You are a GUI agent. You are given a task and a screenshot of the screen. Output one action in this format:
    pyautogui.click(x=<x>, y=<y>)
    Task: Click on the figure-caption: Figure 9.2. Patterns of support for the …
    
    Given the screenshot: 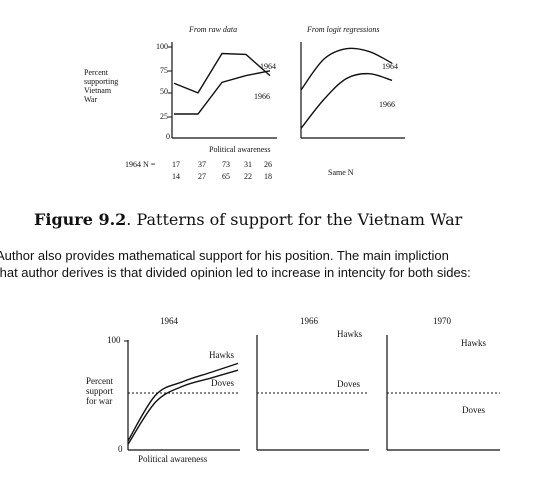 What is the action you would take?
    pyautogui.click(x=248, y=219)
    